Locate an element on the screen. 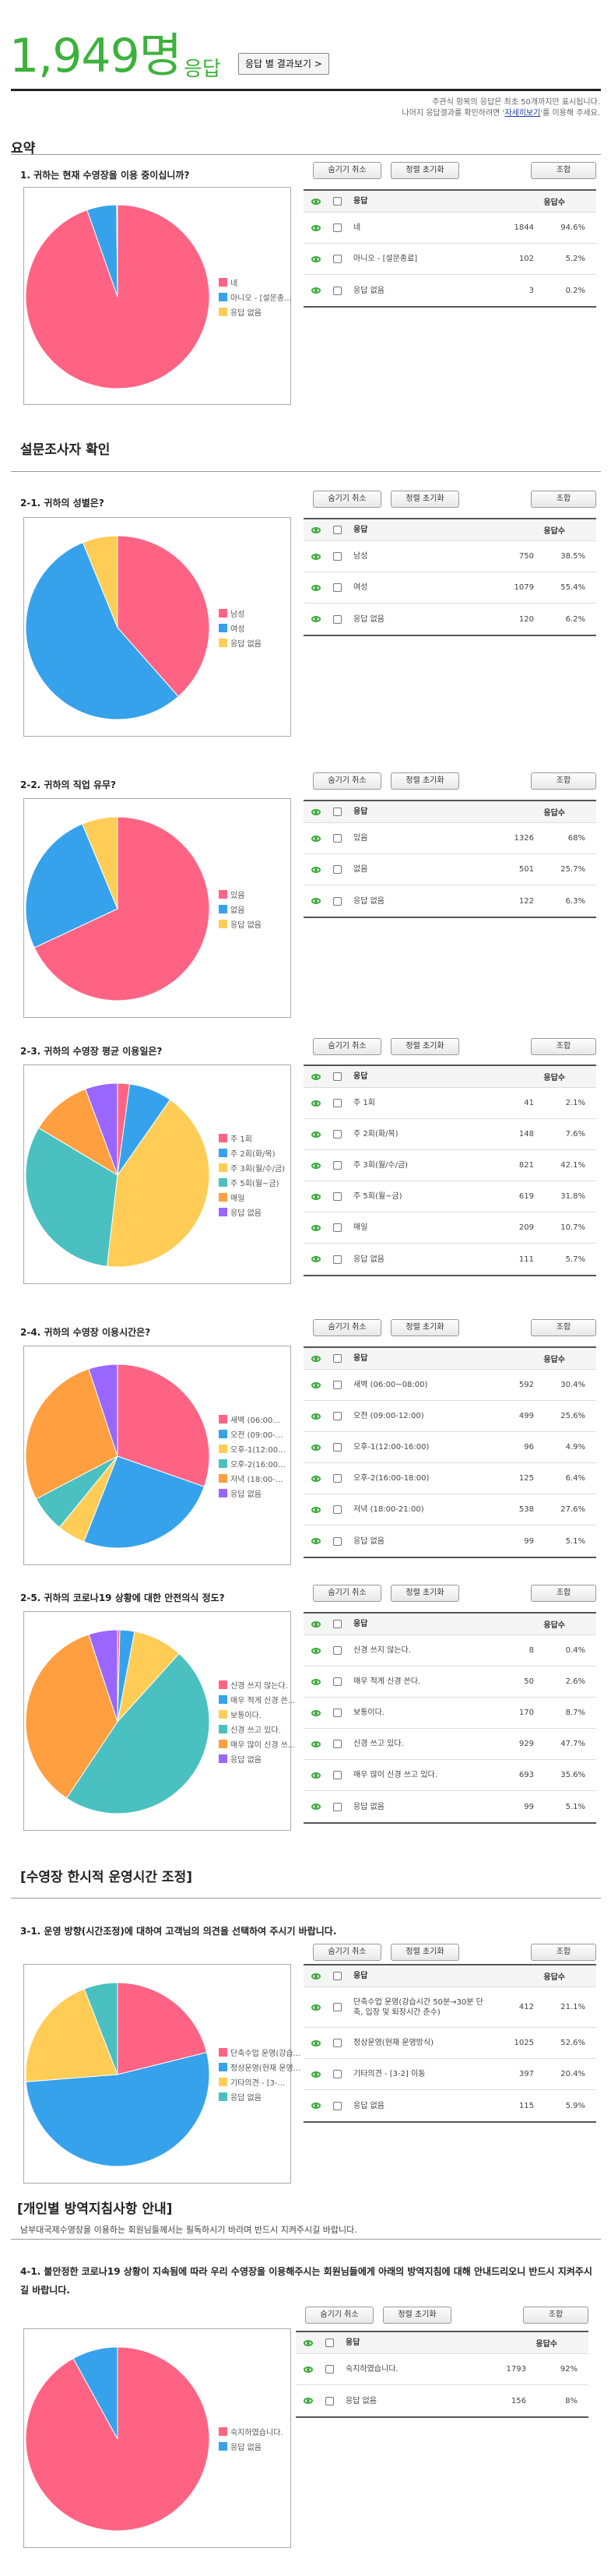 The width and height of the screenshot is (611, 2576). view-by-response-button: 응답 별 결과보기 > is located at coordinates (284, 64).